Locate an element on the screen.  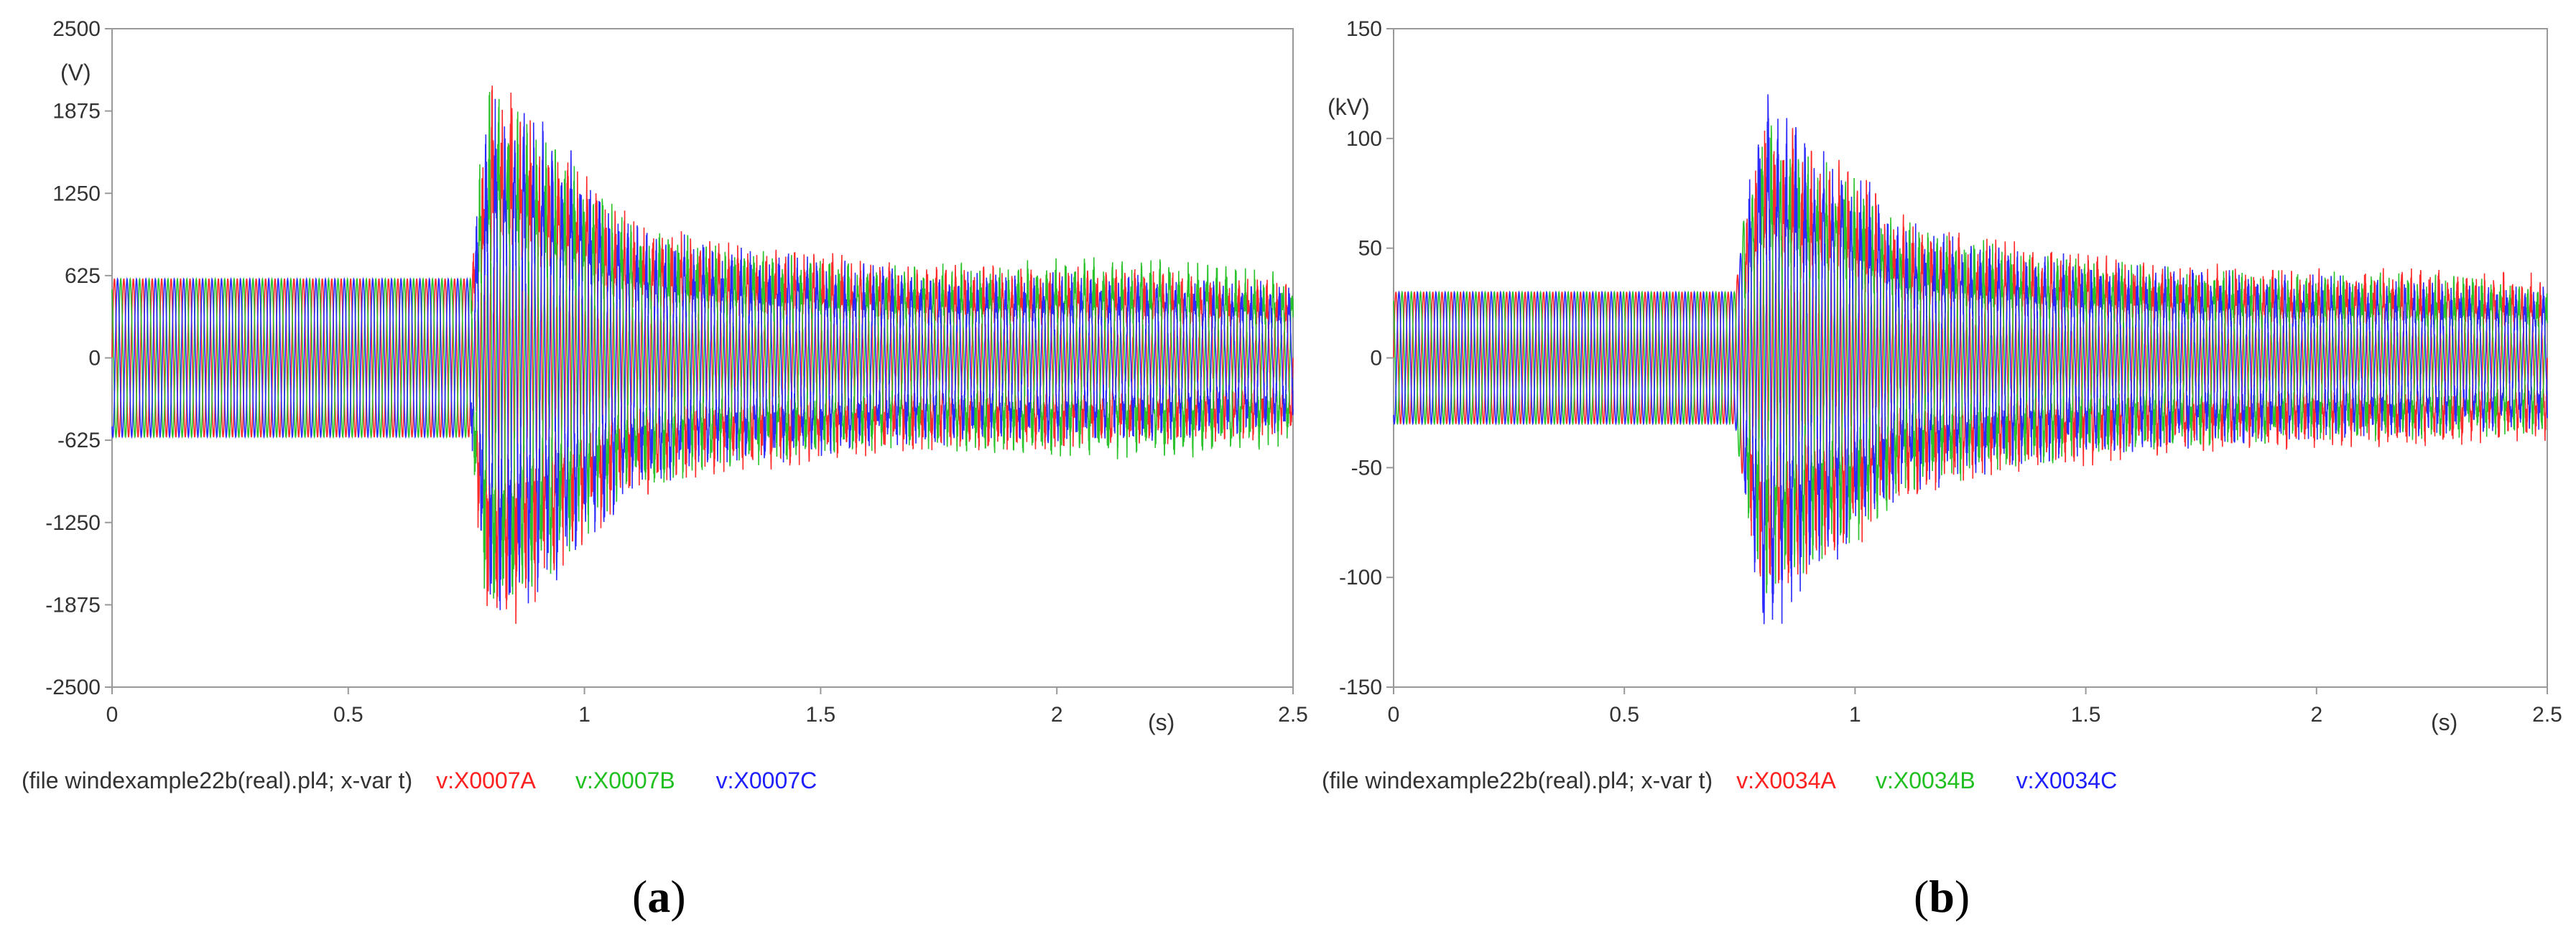
legend-series-a-2: v:X0007B is located at coordinates (625, 780).